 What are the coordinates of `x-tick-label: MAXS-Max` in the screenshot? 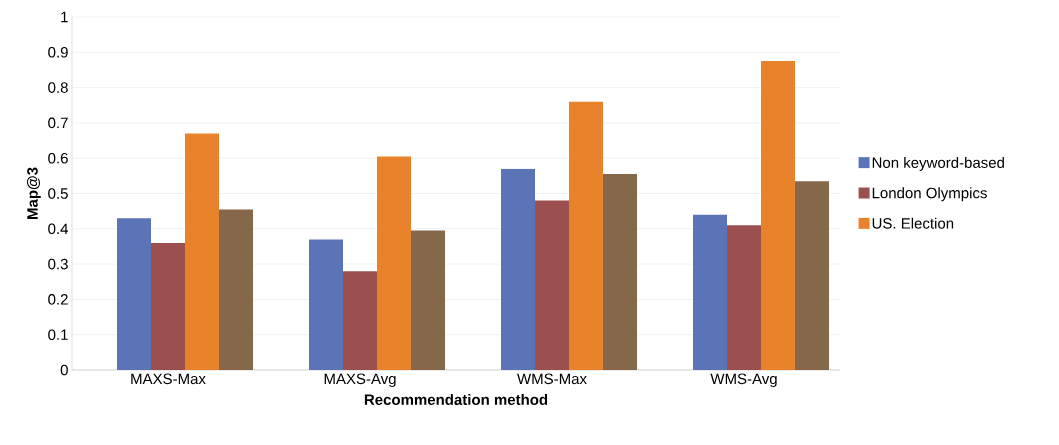 It's located at (168, 379).